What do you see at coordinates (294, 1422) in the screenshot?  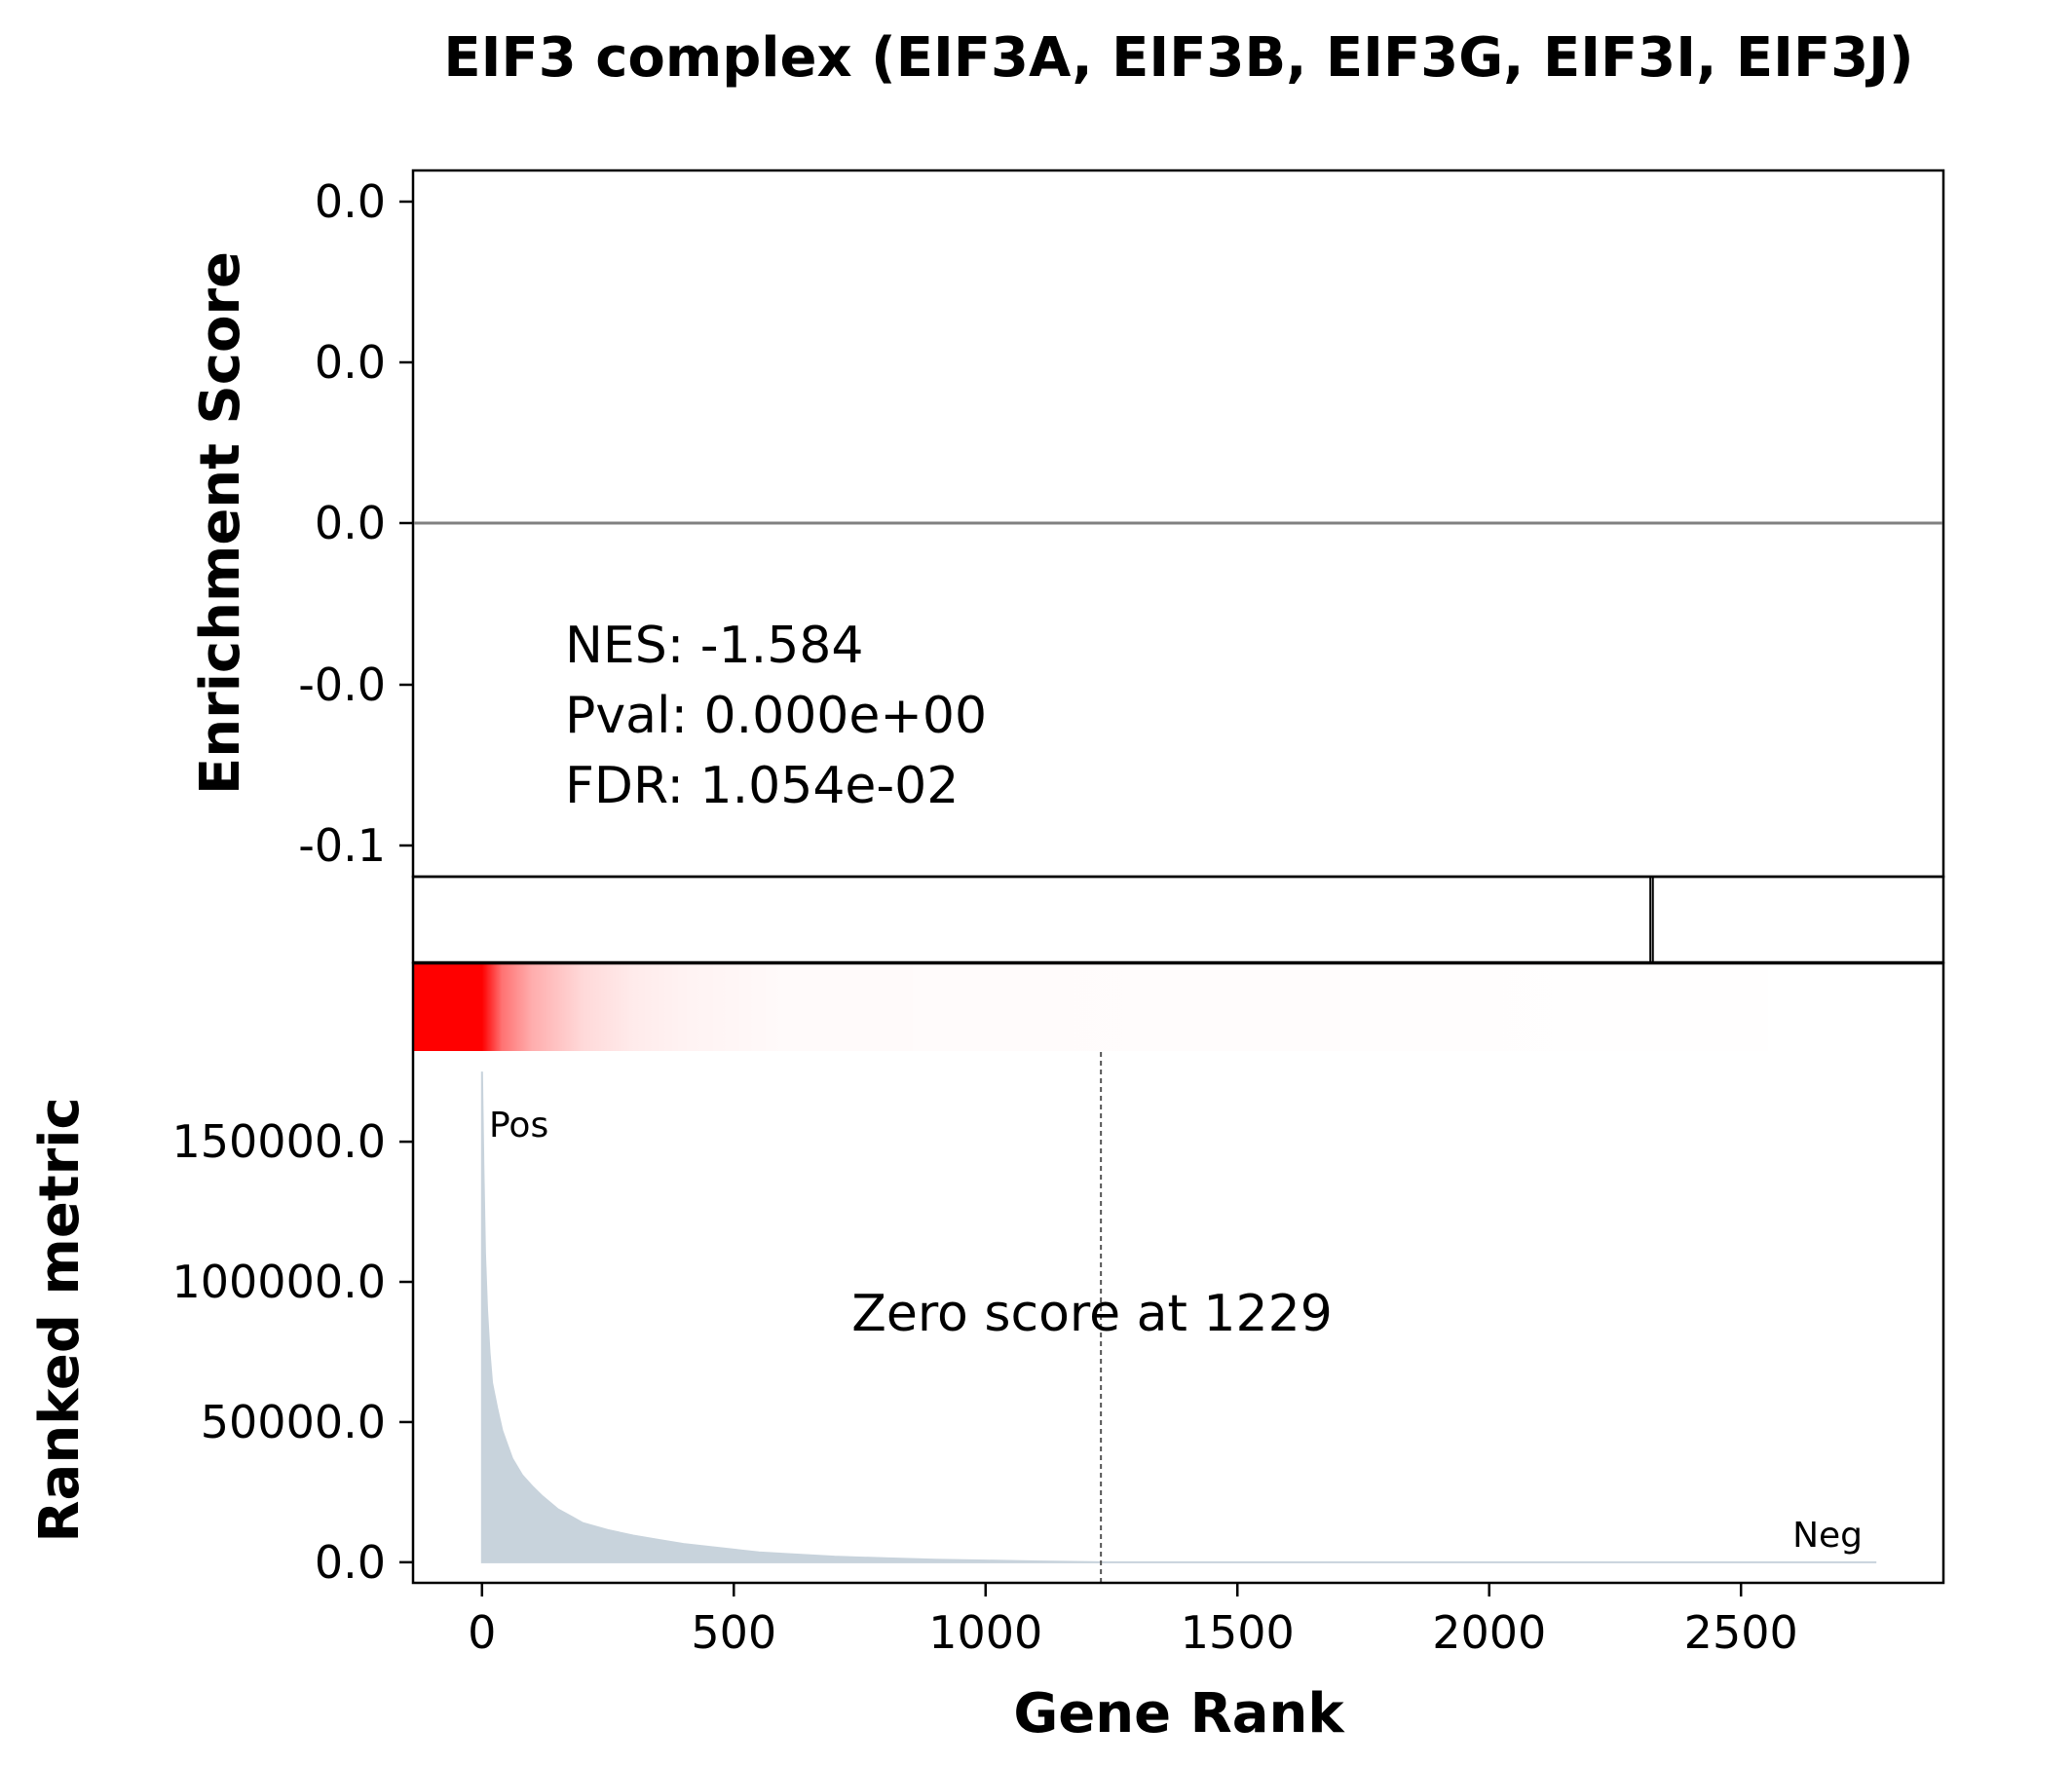 I see `metric-y-tick-label: 50000.0` at bounding box center [294, 1422].